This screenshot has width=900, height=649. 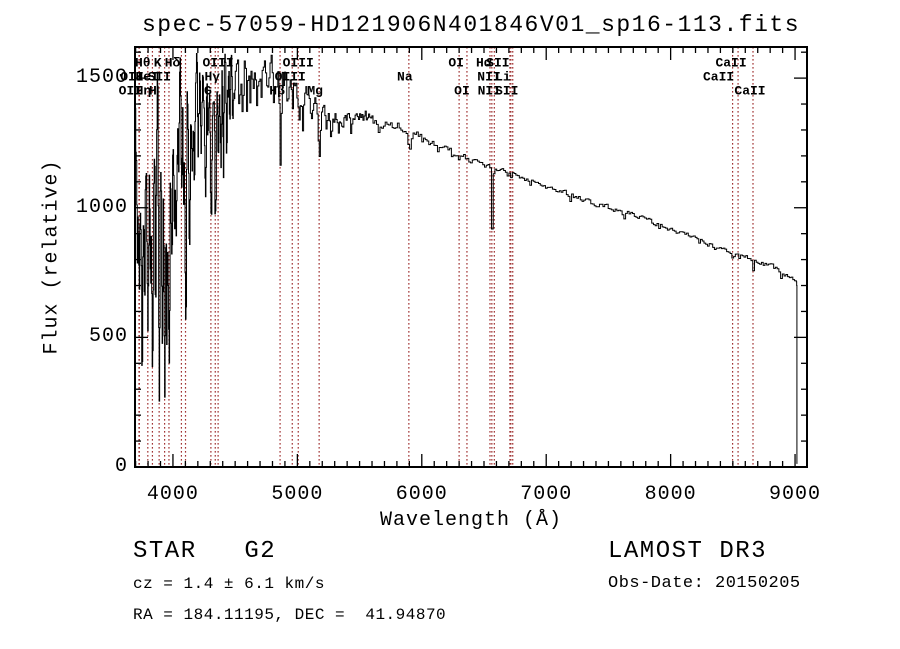 I want to click on y-tick-label: 1500, so click(x=101, y=78).